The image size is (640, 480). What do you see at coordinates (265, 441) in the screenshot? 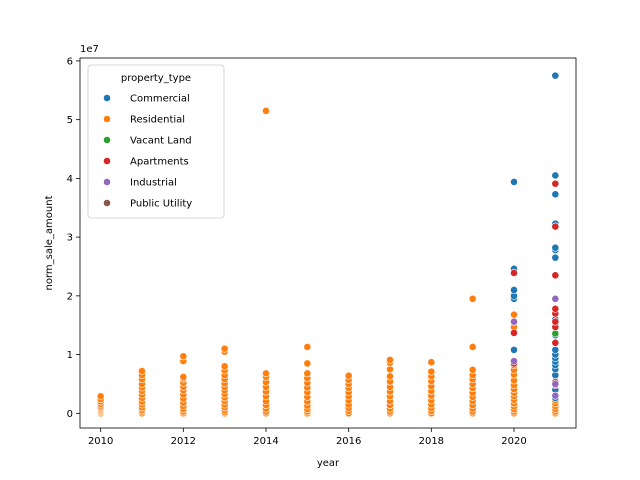
I see `x-tick-label: 2014` at bounding box center [265, 441].